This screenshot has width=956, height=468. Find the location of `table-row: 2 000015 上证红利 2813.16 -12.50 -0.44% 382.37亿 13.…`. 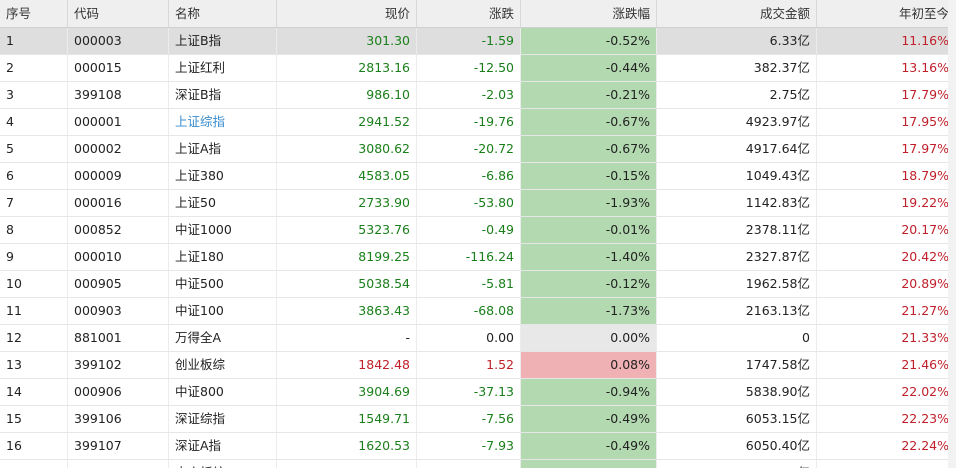

table-row: 2 000015 上证红利 2813.16 -12.50 -0.44% 382.37亿 13.… is located at coordinates (478, 68).